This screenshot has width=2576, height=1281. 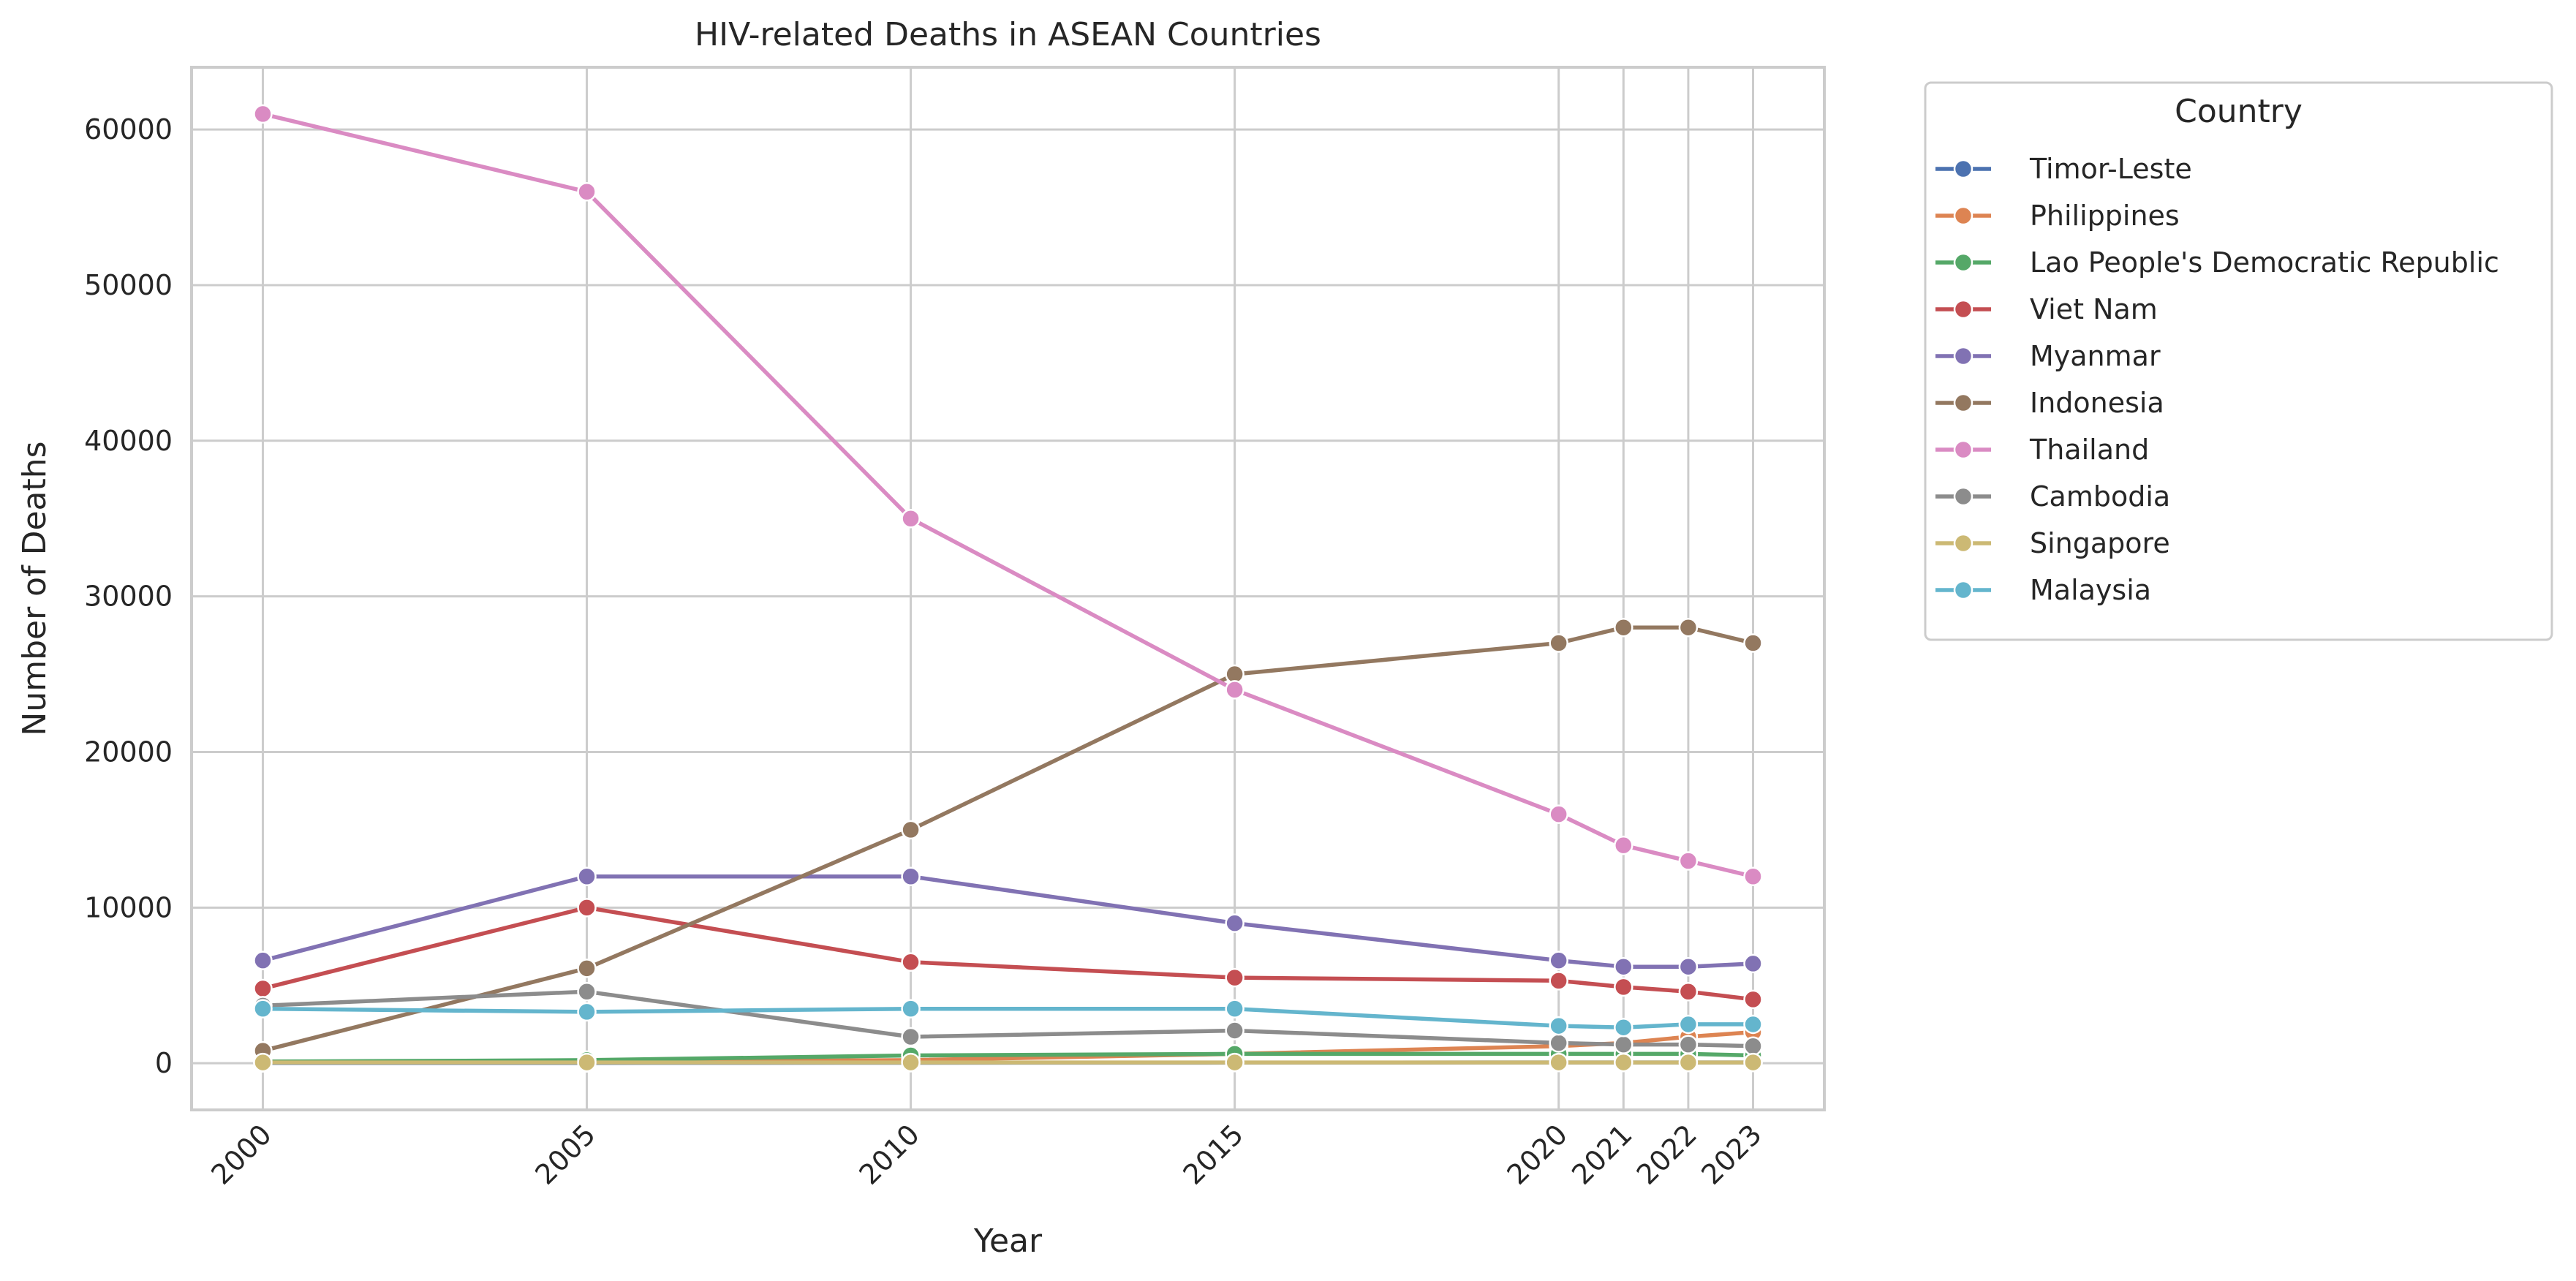 I want to click on legend-title: Country, so click(x=2239, y=111).